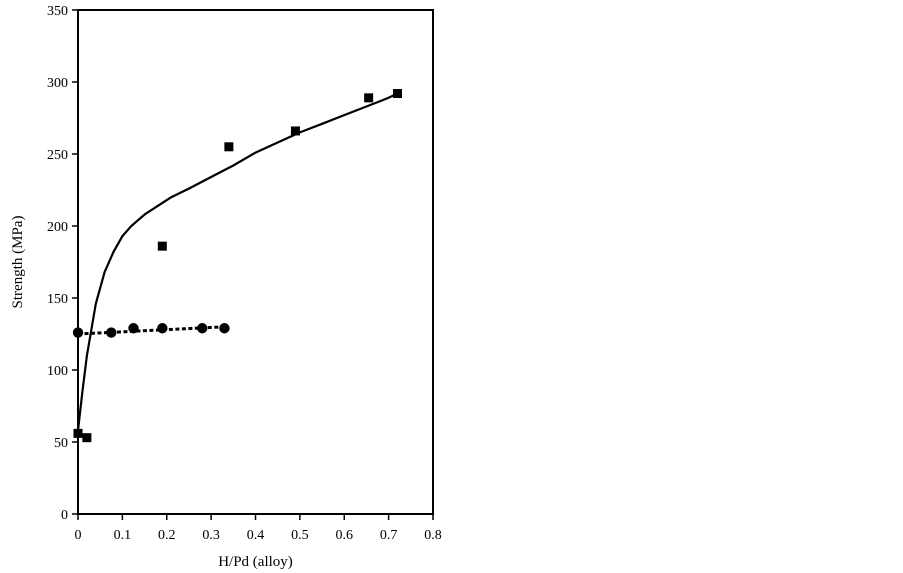  What do you see at coordinates (345, 535) in the screenshot?
I see `x-tick-label: 0.6` at bounding box center [345, 535].